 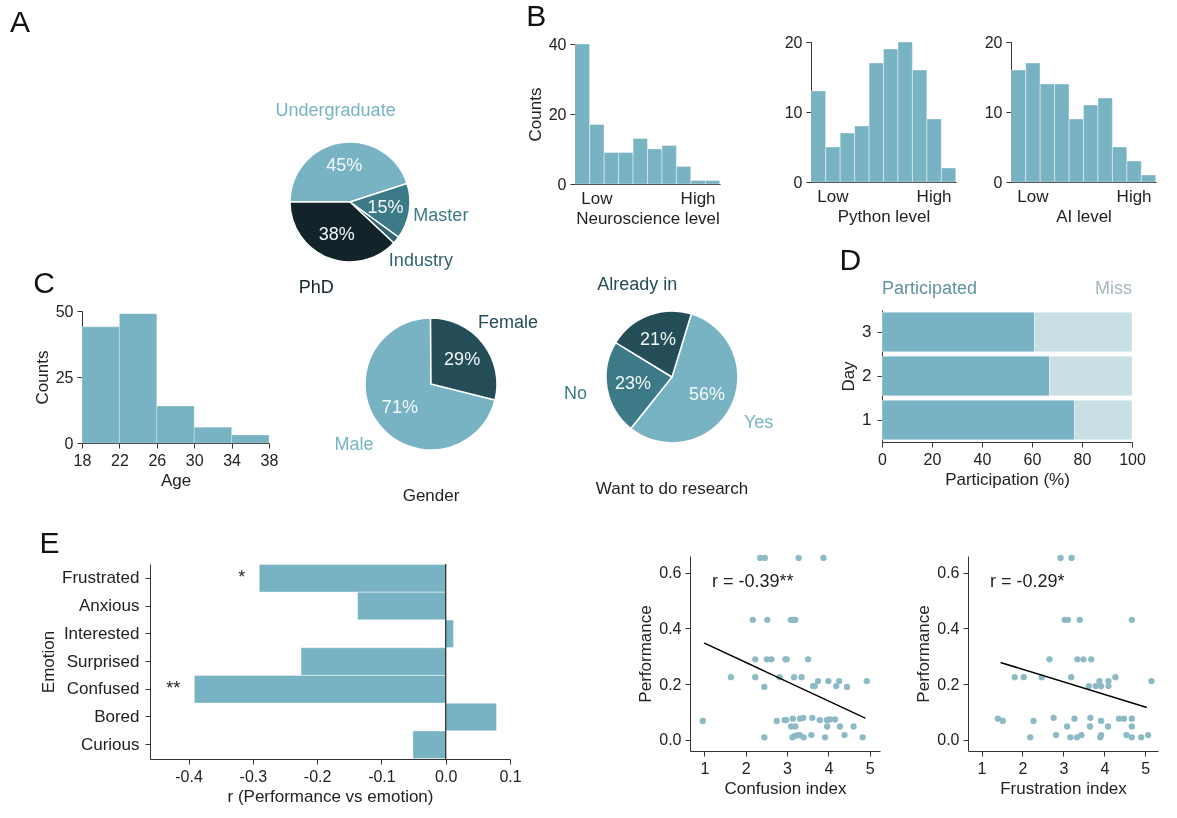 What do you see at coordinates (103, 661) in the screenshot?
I see `y-tick-label: Surprised` at bounding box center [103, 661].